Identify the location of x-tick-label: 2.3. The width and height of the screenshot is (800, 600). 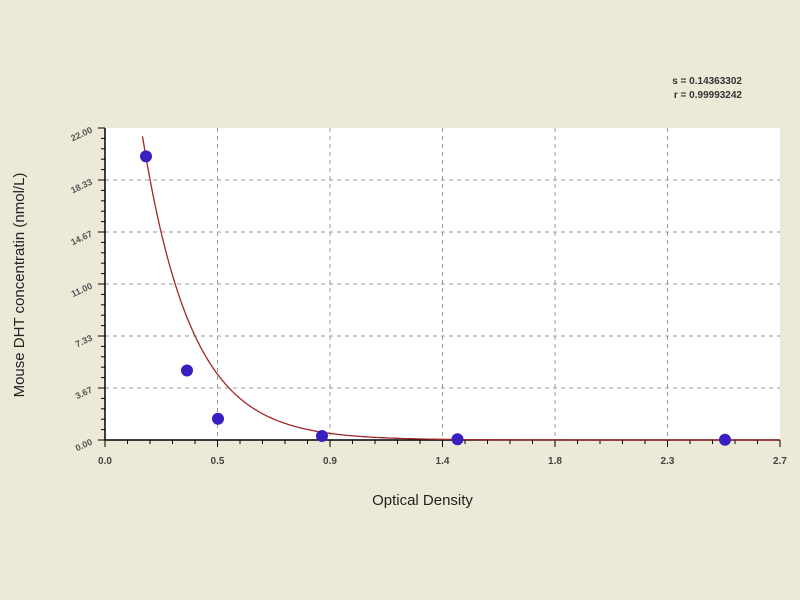
(668, 461).